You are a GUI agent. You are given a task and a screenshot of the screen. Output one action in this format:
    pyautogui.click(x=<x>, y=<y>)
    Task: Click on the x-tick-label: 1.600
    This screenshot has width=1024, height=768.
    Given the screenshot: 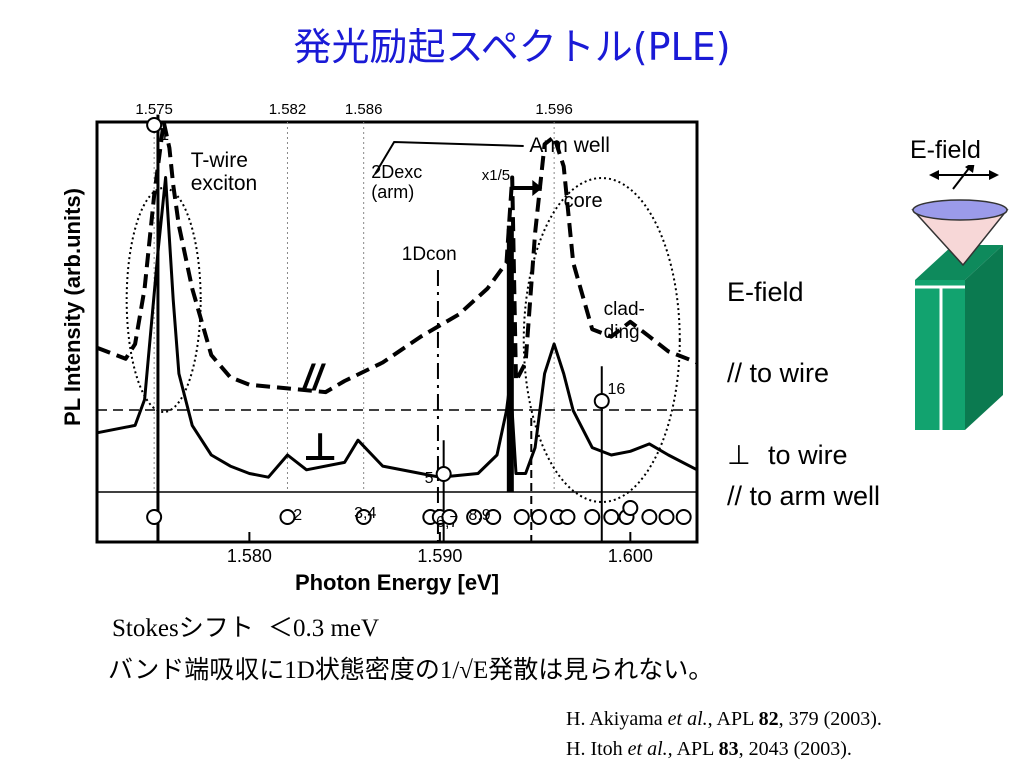 What is the action you would take?
    pyautogui.click(x=630, y=556)
    